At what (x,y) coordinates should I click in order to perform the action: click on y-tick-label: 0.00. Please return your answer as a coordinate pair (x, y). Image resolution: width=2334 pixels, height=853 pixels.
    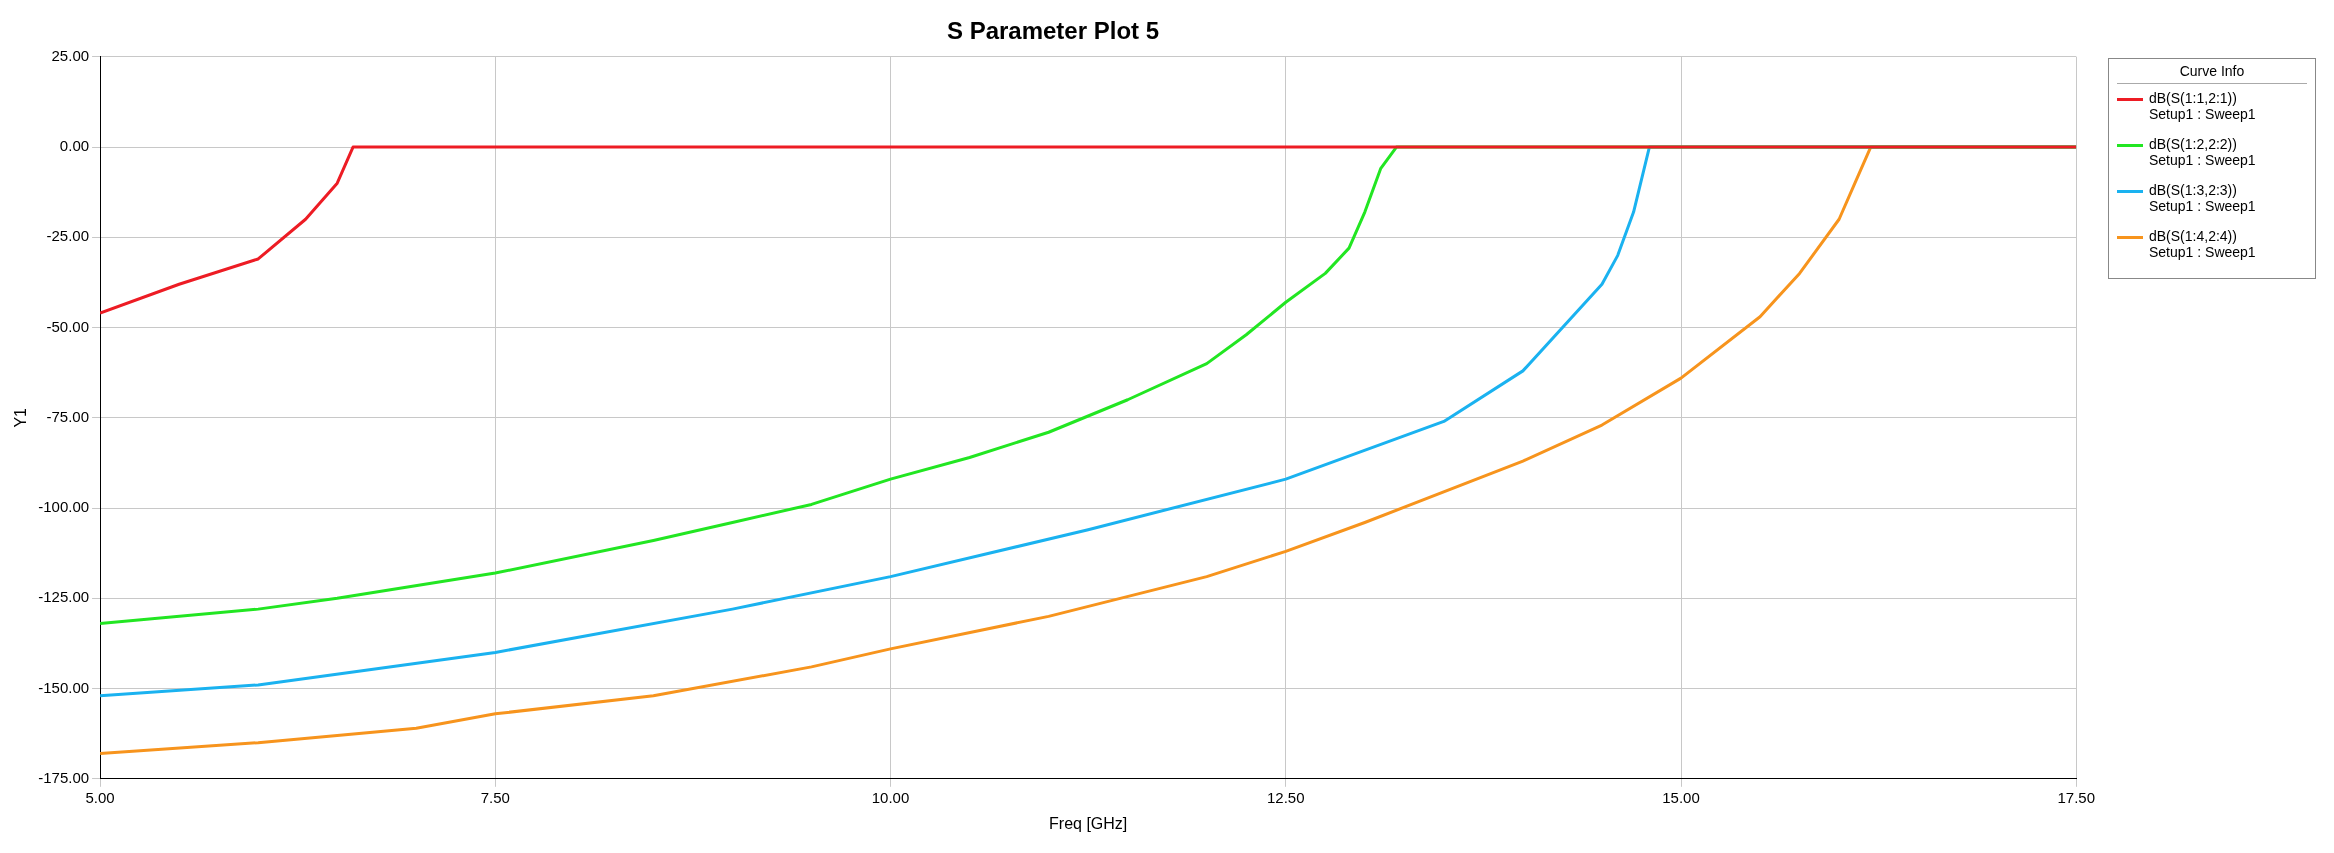
    Looking at the image, I should click on (74, 146).